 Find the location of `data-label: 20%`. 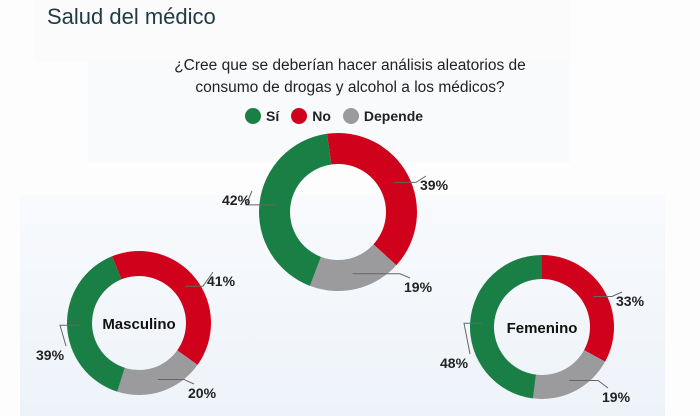

data-label: 20% is located at coordinates (202, 393).